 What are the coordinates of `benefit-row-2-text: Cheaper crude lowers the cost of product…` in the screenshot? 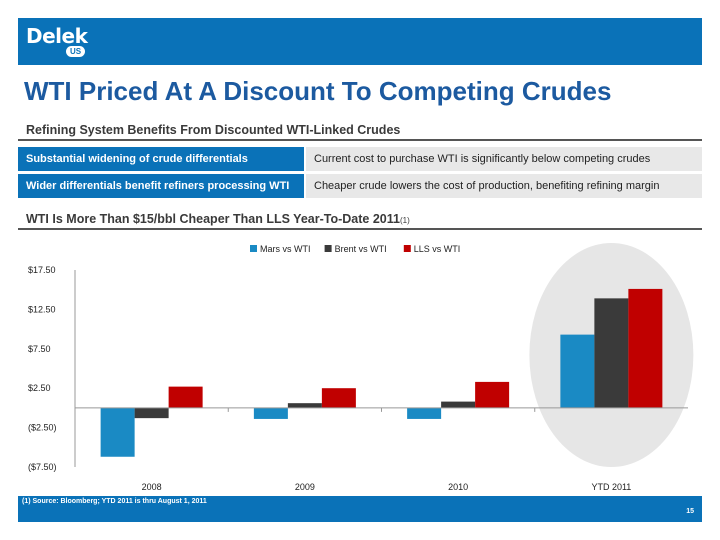 It's located at (504, 186).